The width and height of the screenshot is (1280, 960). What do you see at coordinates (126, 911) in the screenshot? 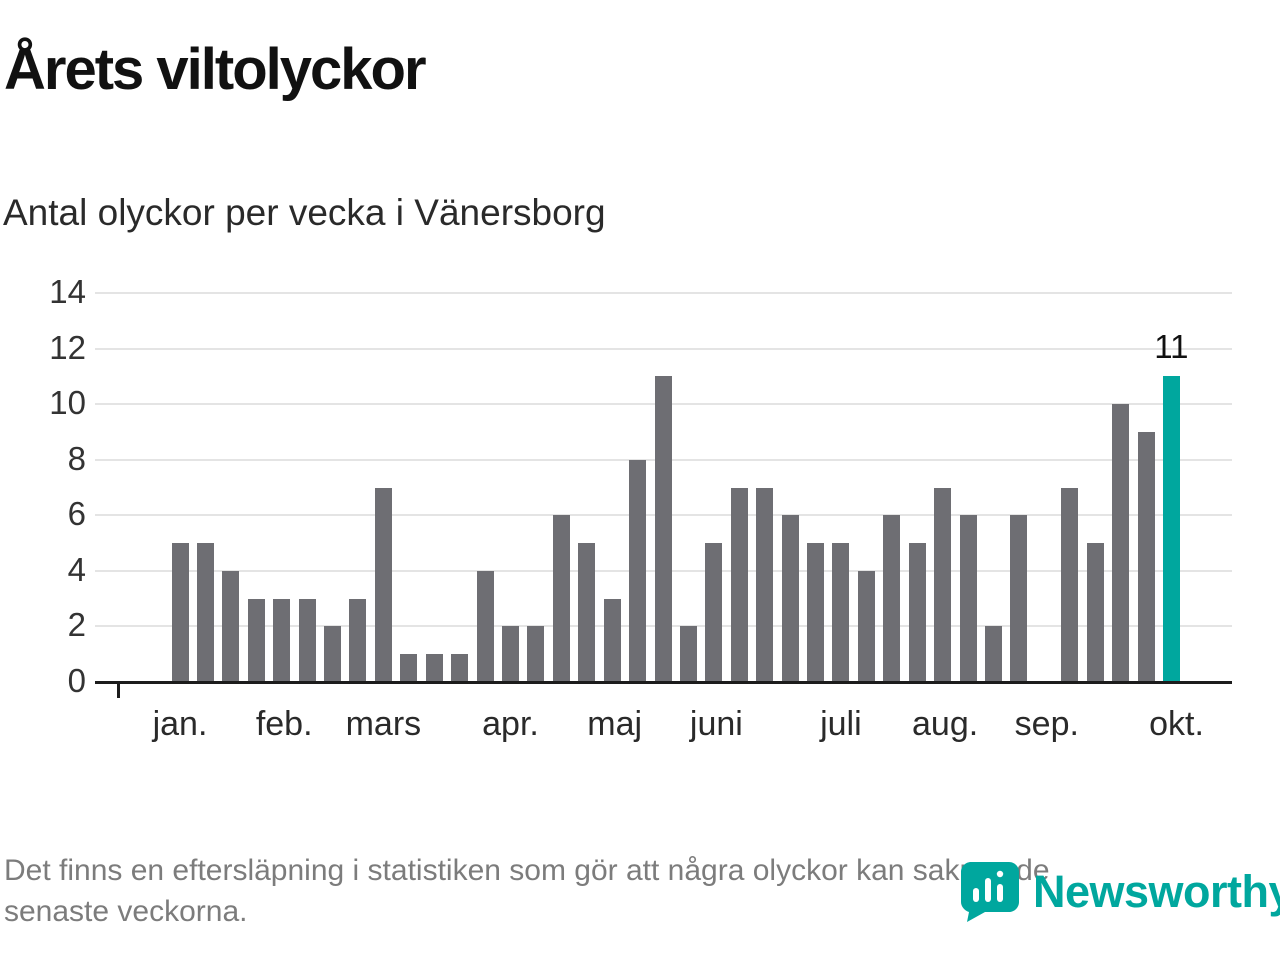
I see `footer-note-line2: senaste veckorna.` at bounding box center [126, 911].